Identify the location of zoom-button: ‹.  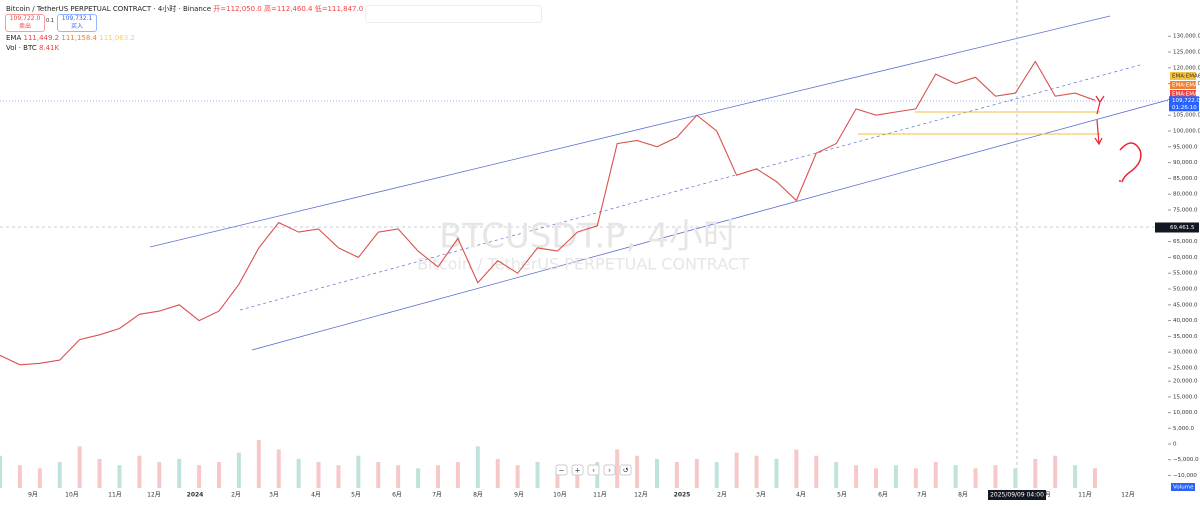
(593, 470).